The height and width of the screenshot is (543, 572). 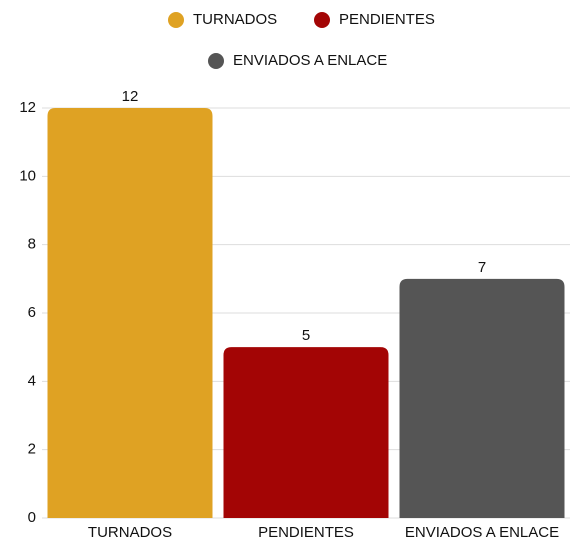 What do you see at coordinates (235, 19) in the screenshot?
I see `legend-label: TURNADOS` at bounding box center [235, 19].